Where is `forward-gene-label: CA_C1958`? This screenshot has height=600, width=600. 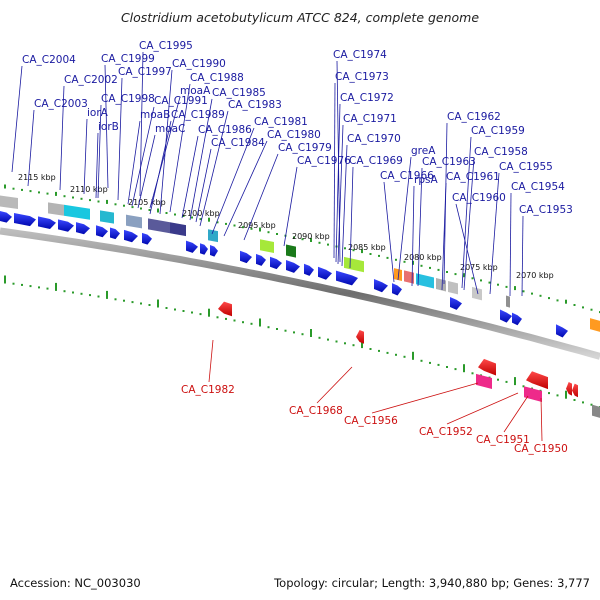
forward-gene-label: CA_C1958 is located at coordinates (501, 152).